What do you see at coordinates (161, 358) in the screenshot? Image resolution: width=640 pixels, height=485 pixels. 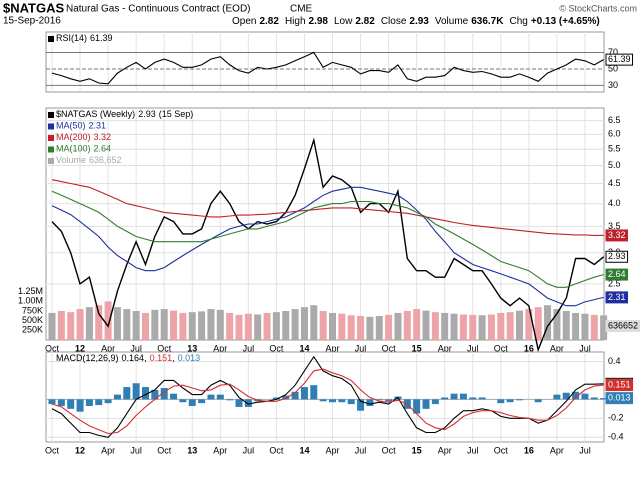 I see `legend-value: 0.151` at bounding box center [161, 358].